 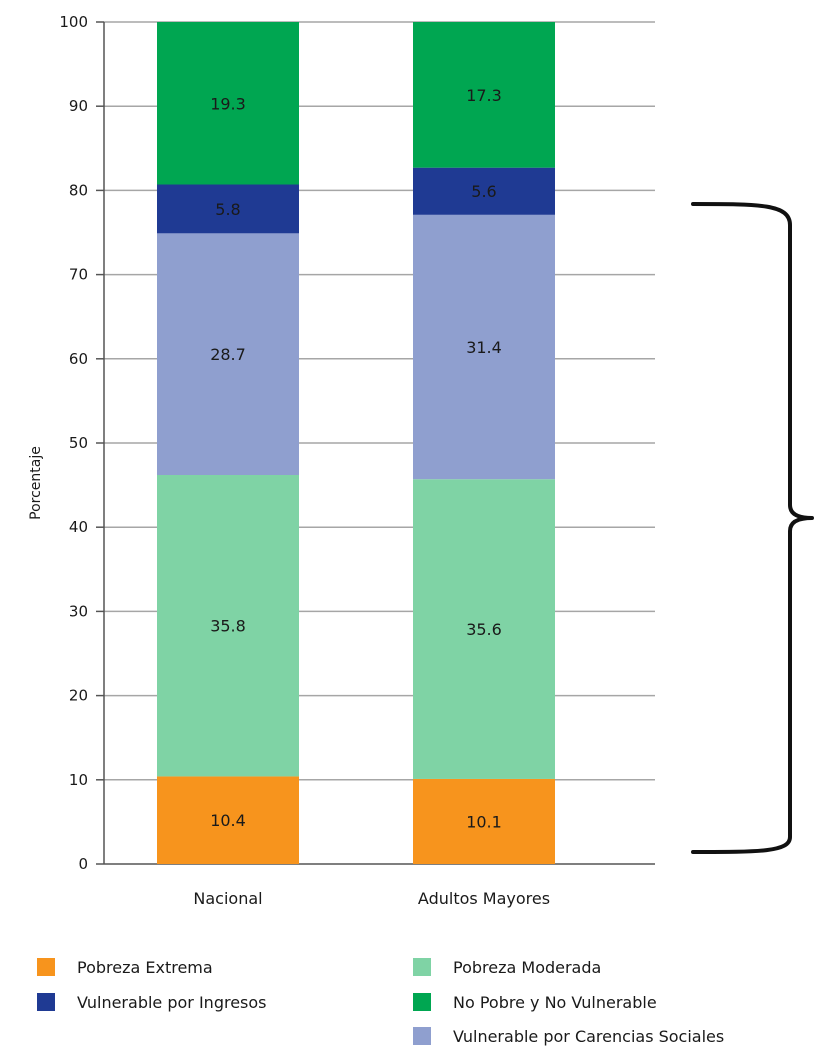 What do you see at coordinates (752, 528) in the screenshot?
I see `curly-brace-annotation` at bounding box center [752, 528].